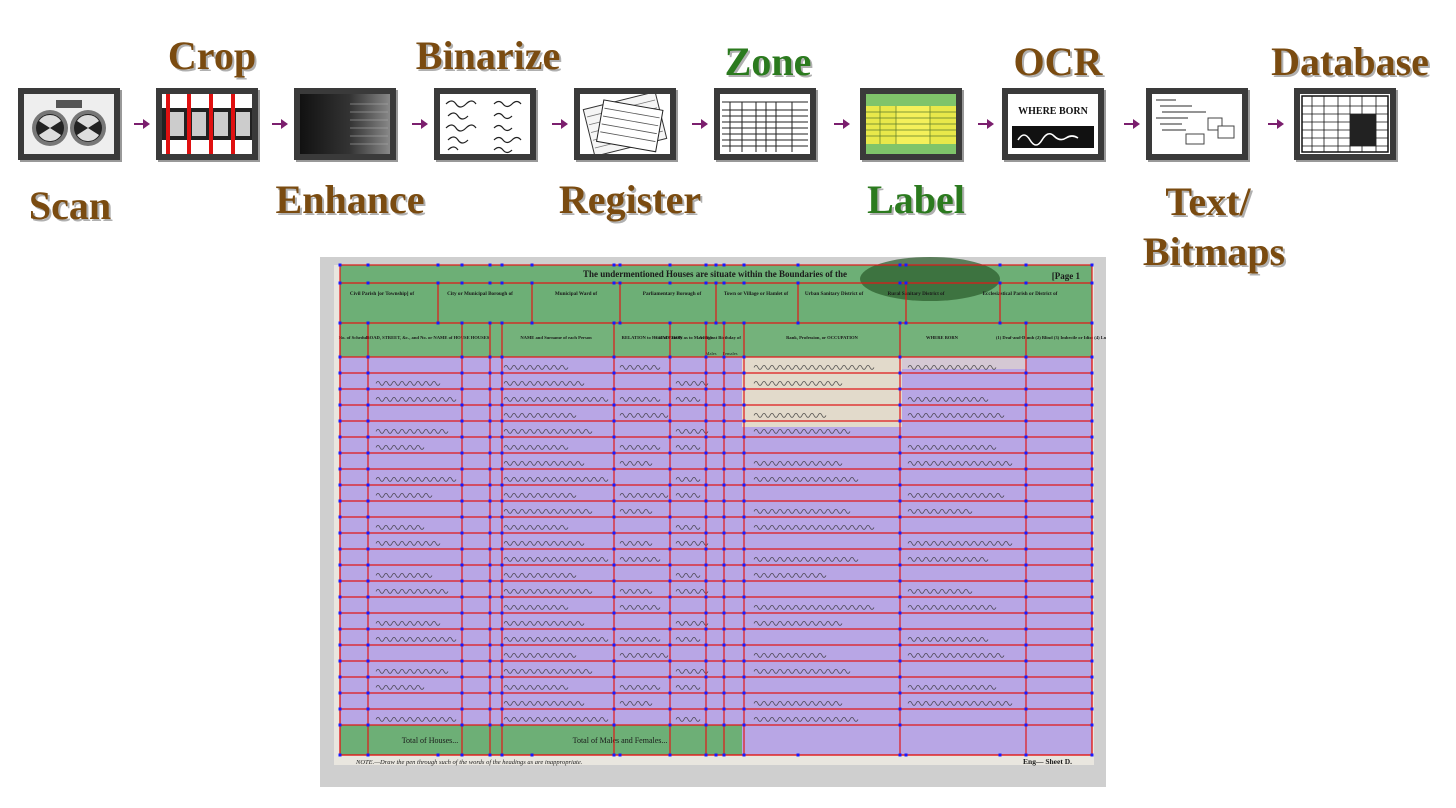  Describe the element at coordinates (942, 337) in the screenshot. I see `column-header: WHERE BORN` at that location.